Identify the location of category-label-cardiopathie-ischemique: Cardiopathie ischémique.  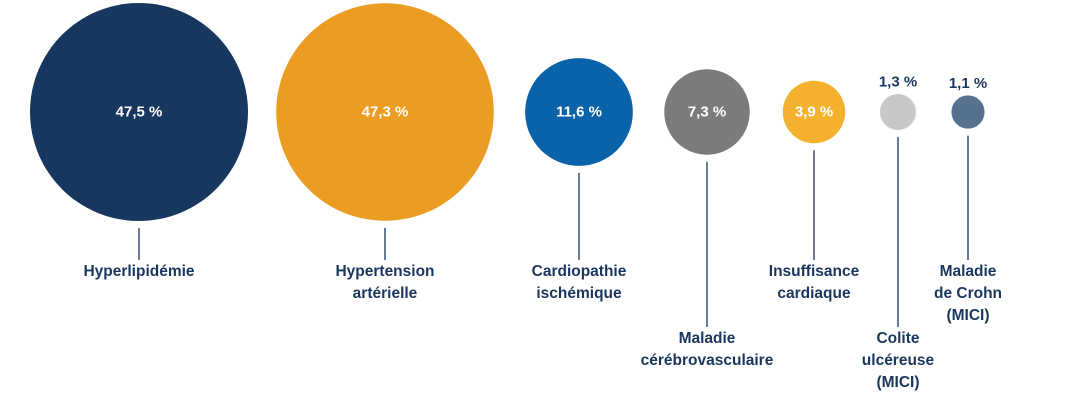
(579, 282).